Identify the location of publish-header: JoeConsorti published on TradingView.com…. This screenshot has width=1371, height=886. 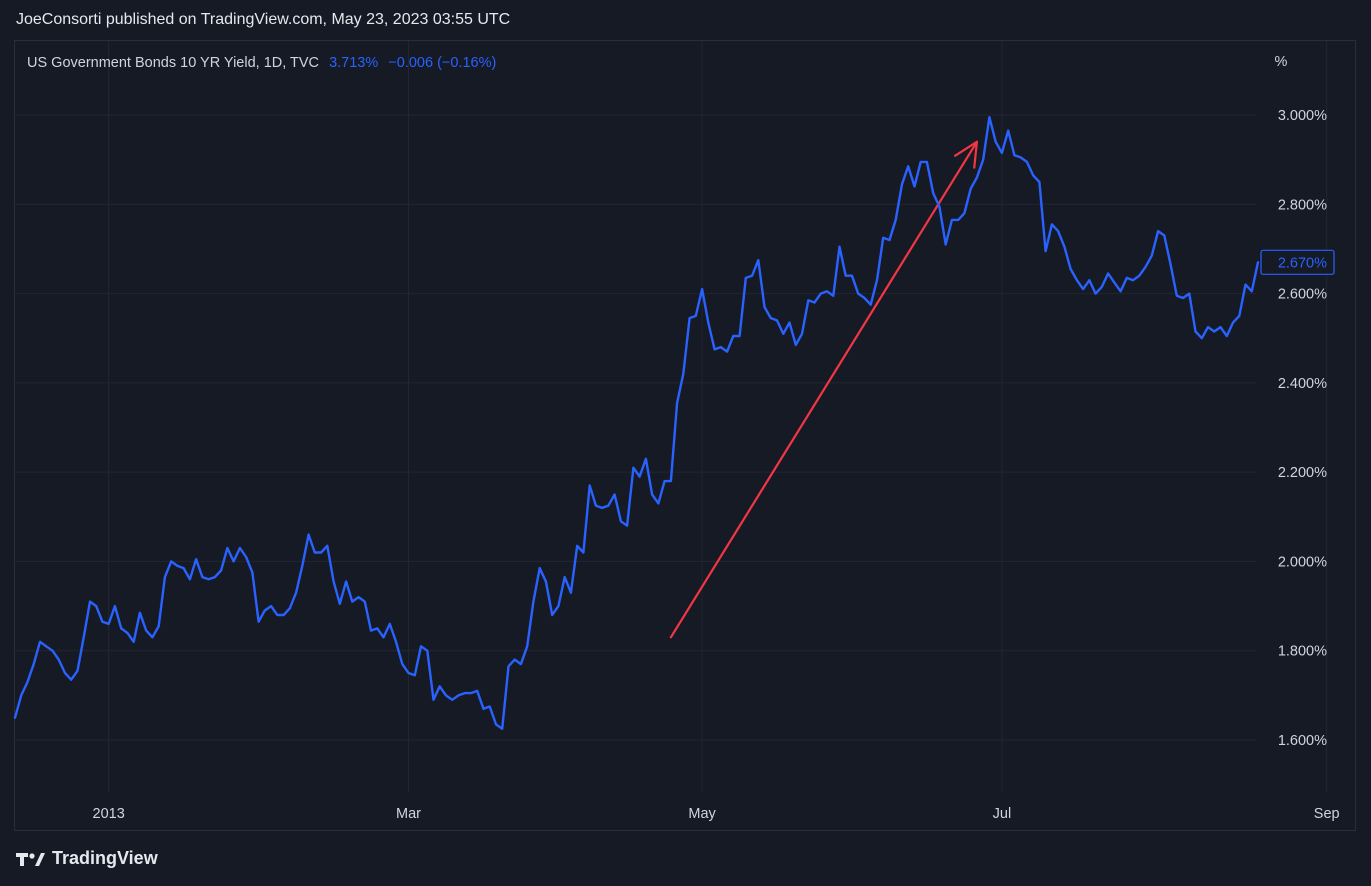
(263, 19).